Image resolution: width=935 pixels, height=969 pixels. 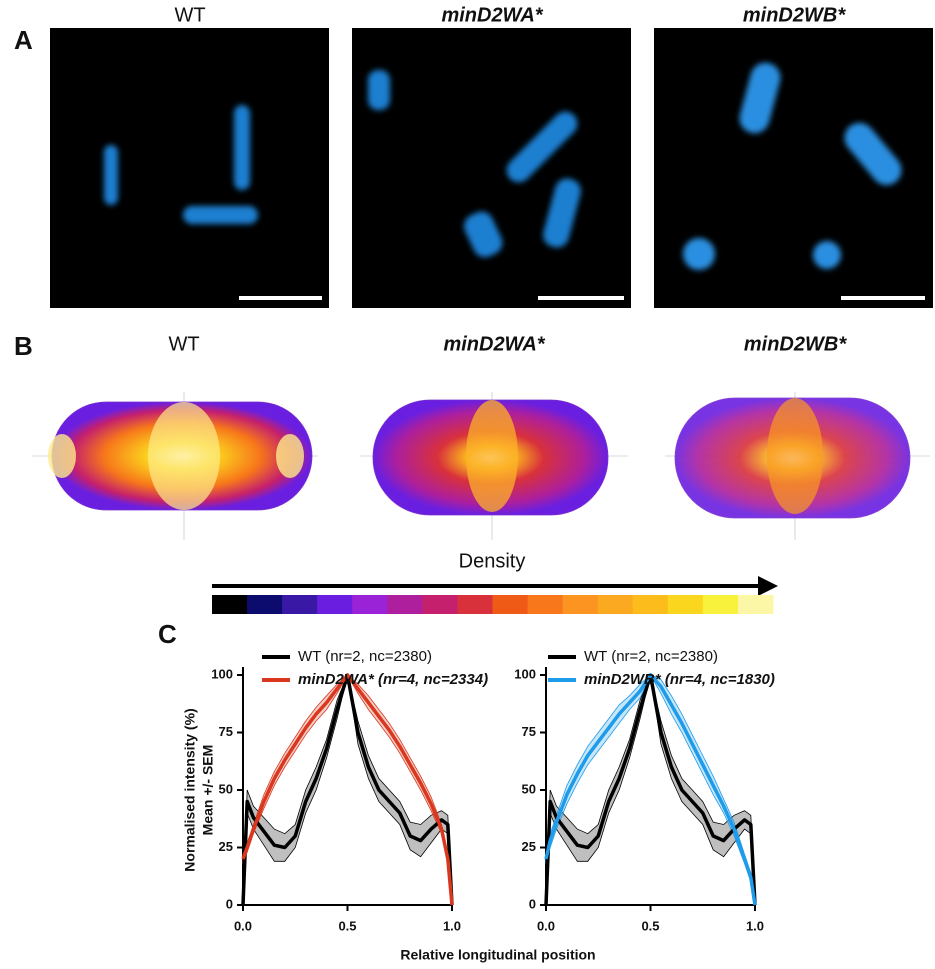 I want to click on arrow, so click(x=495, y=586).